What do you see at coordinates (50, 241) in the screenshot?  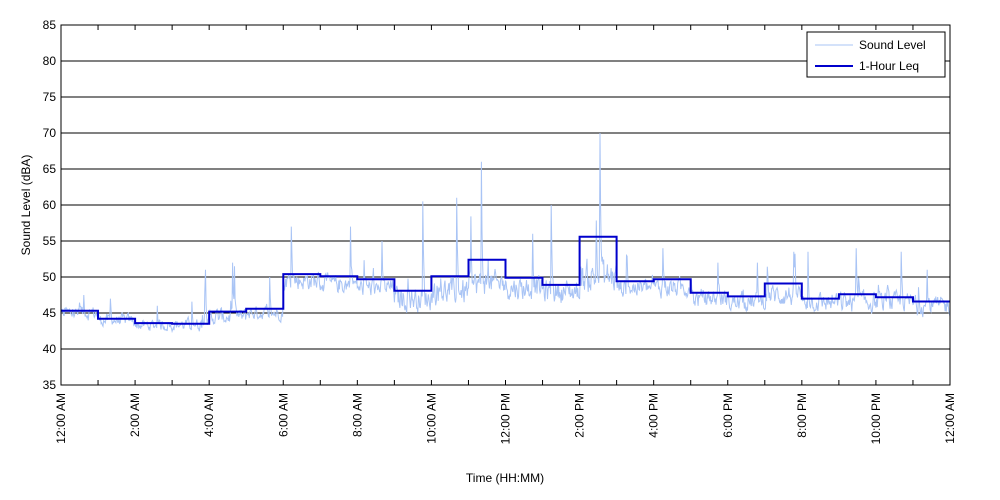 I see `y-tick-label: 55` at bounding box center [50, 241].